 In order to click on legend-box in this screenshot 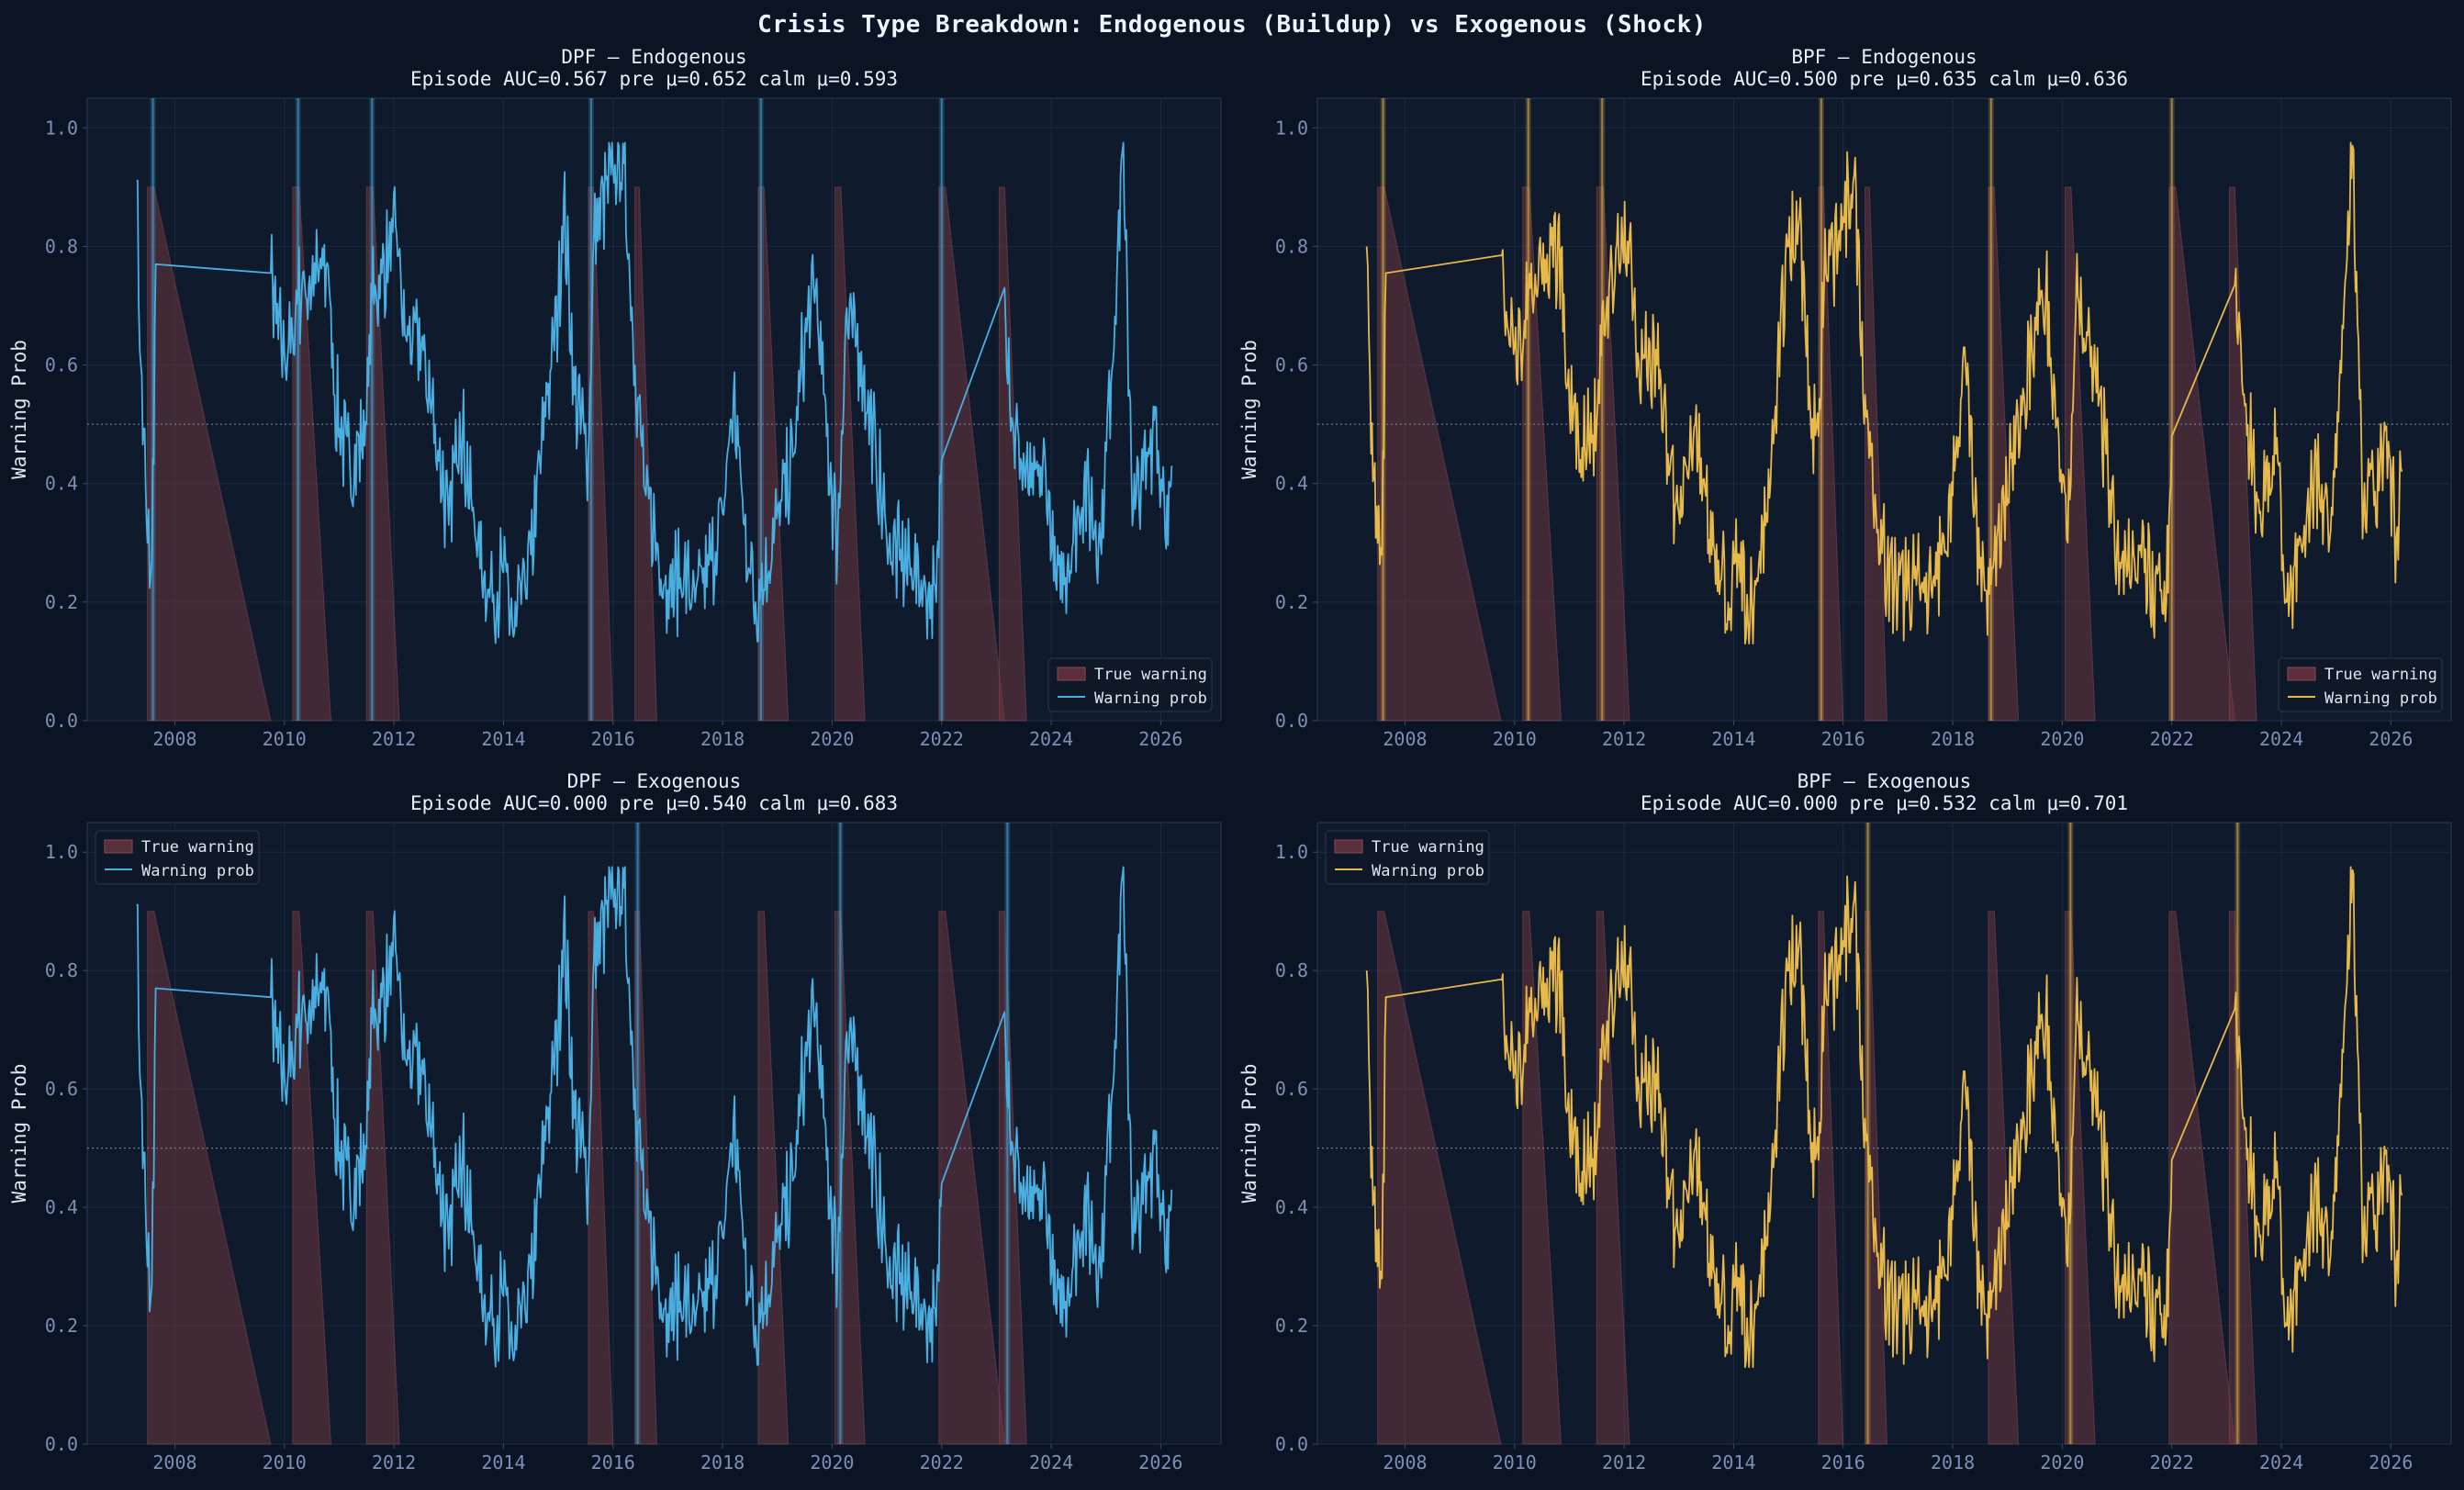, I will do `click(1407, 857)`.